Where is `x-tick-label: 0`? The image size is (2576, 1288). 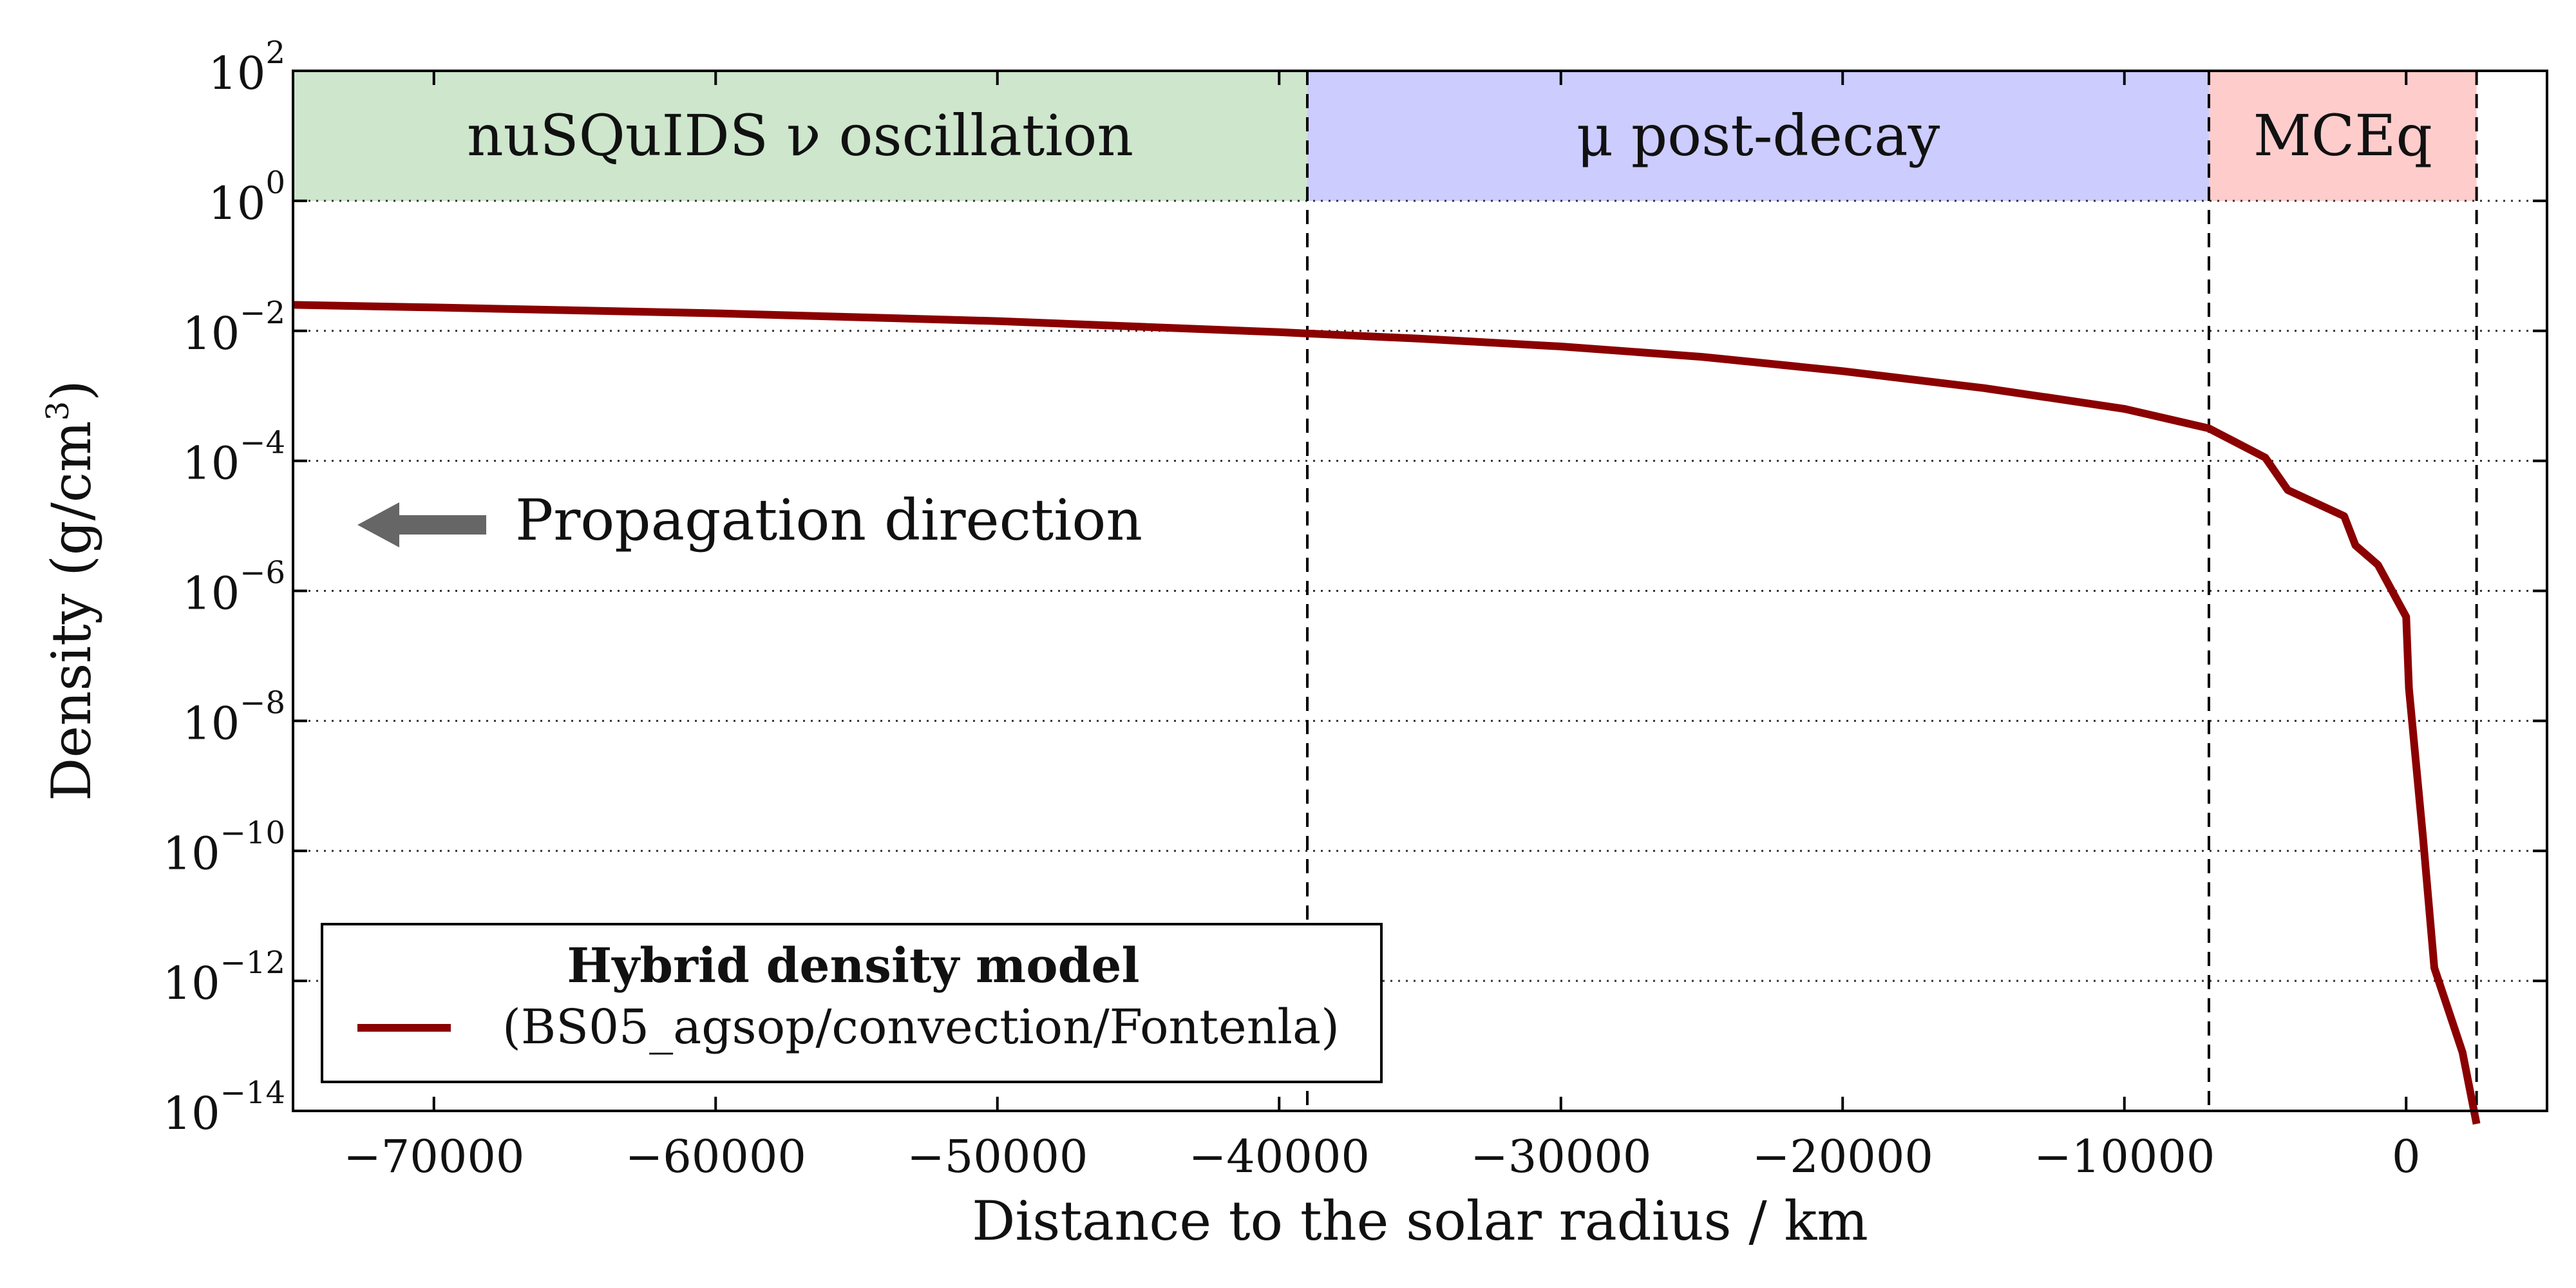
x-tick-label: 0 is located at coordinates (2406, 1157).